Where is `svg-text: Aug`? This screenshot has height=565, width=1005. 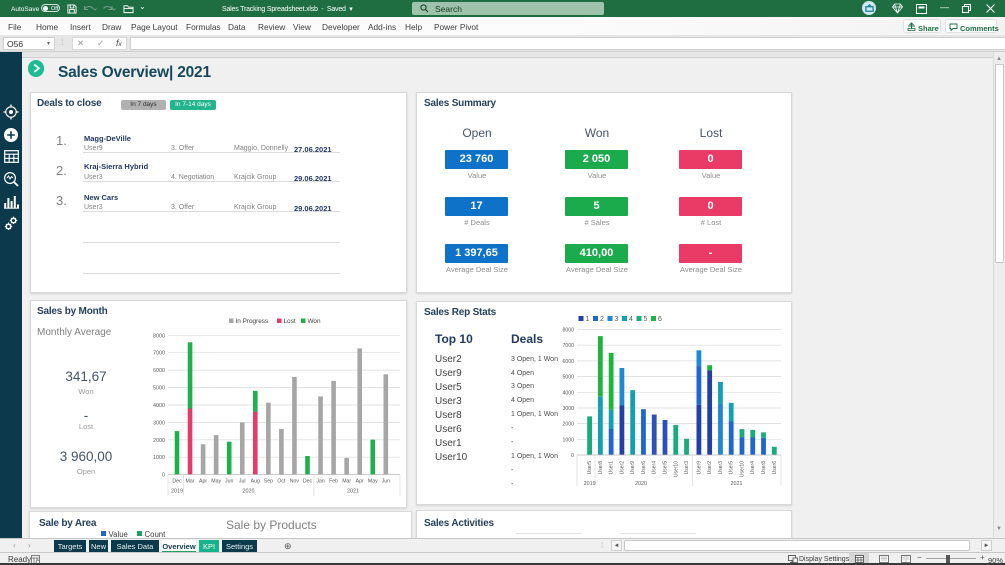
svg-text: Aug is located at coordinates (255, 482).